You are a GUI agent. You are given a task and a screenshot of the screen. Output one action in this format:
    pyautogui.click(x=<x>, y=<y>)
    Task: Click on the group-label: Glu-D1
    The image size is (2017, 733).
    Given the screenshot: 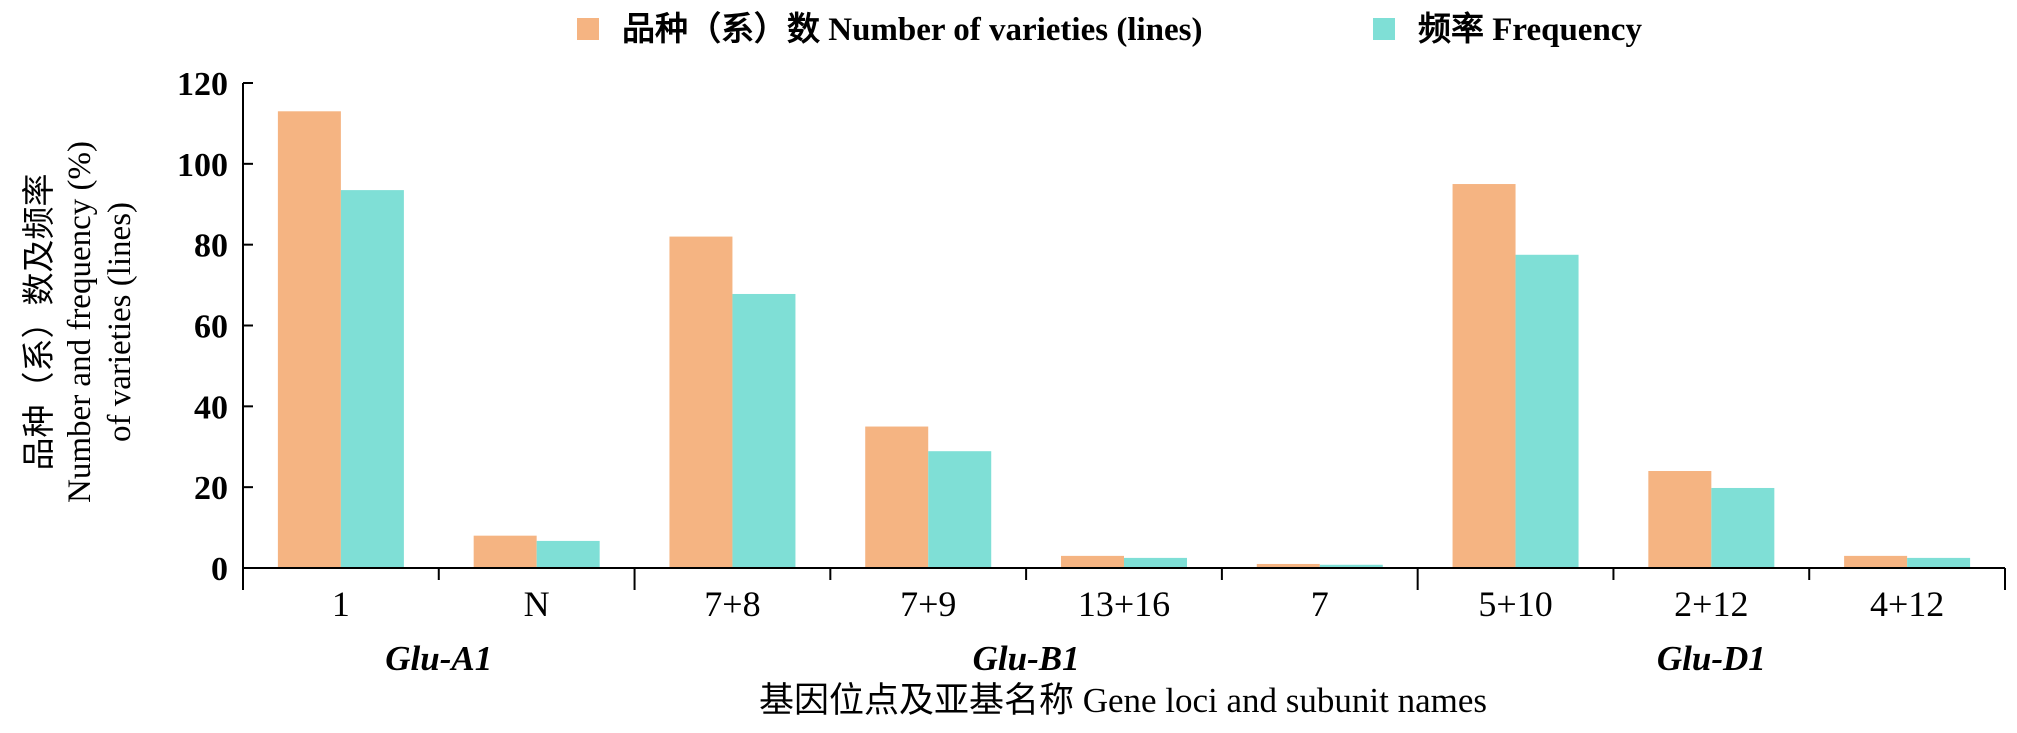 What is the action you would take?
    pyautogui.click(x=1711, y=658)
    